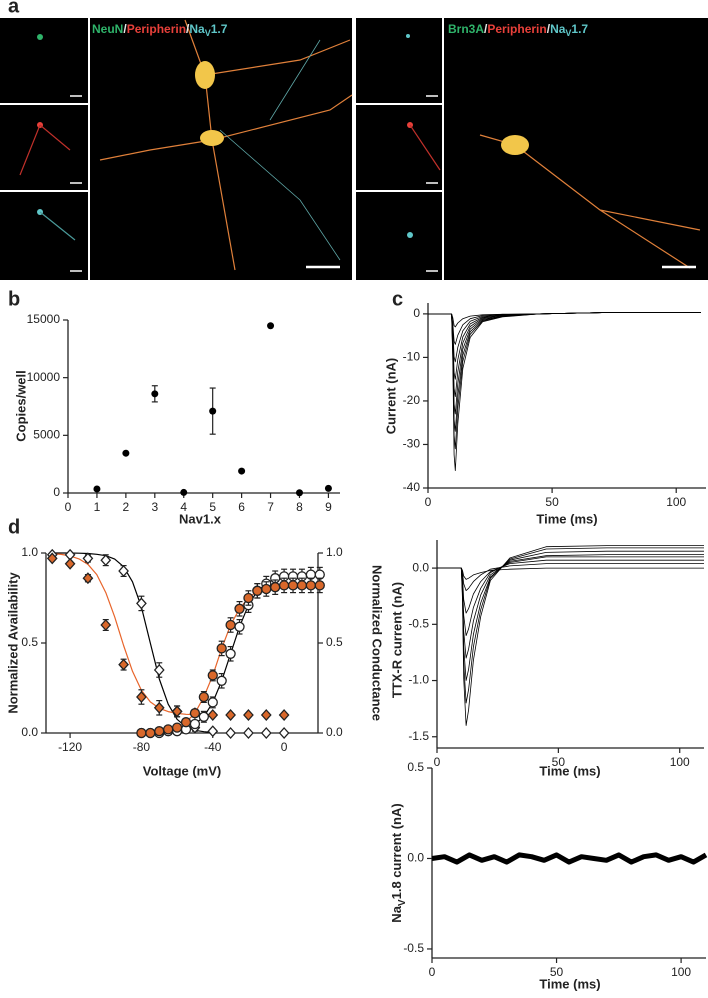 The height and width of the screenshot is (998, 708). Describe the element at coordinates (212, 507) in the screenshot. I see `x-tick-label: 5` at that location.